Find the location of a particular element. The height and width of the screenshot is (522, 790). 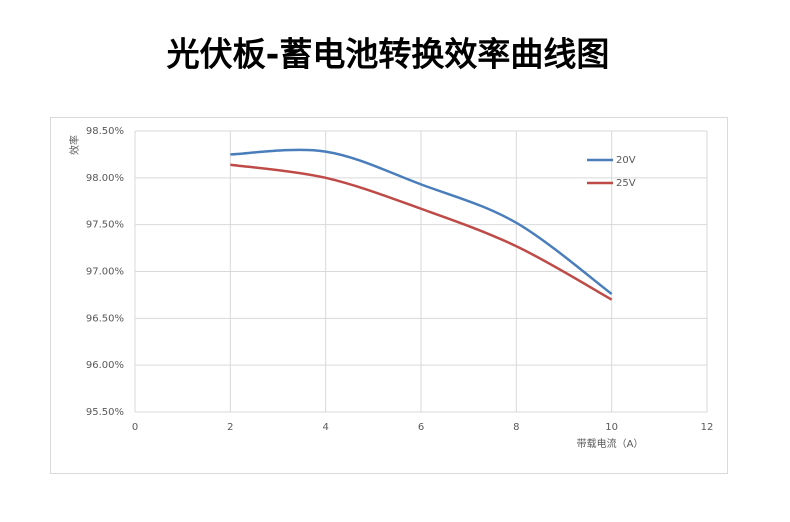

x-tick-label: 2 is located at coordinates (230, 427).